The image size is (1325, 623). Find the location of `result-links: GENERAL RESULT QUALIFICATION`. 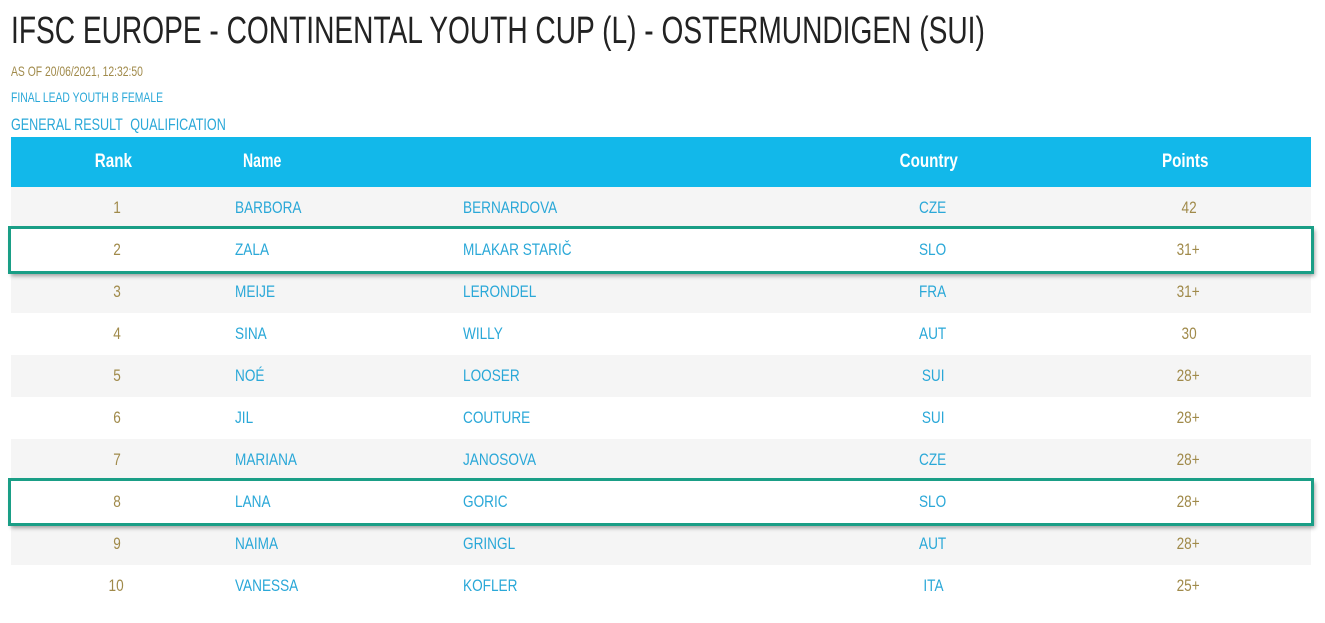

result-links: GENERAL RESULT QUALIFICATION is located at coordinates (166, 125).